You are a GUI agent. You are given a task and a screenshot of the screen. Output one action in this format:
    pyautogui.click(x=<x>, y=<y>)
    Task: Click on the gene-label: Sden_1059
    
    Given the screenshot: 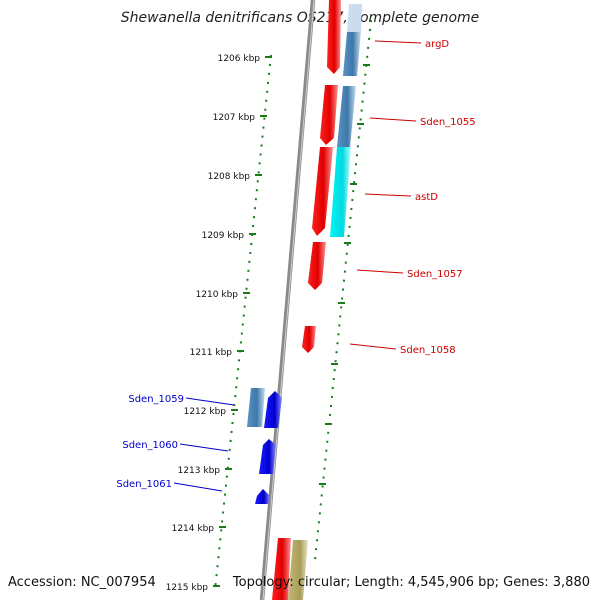 What is the action you would take?
    pyautogui.click(x=156, y=399)
    